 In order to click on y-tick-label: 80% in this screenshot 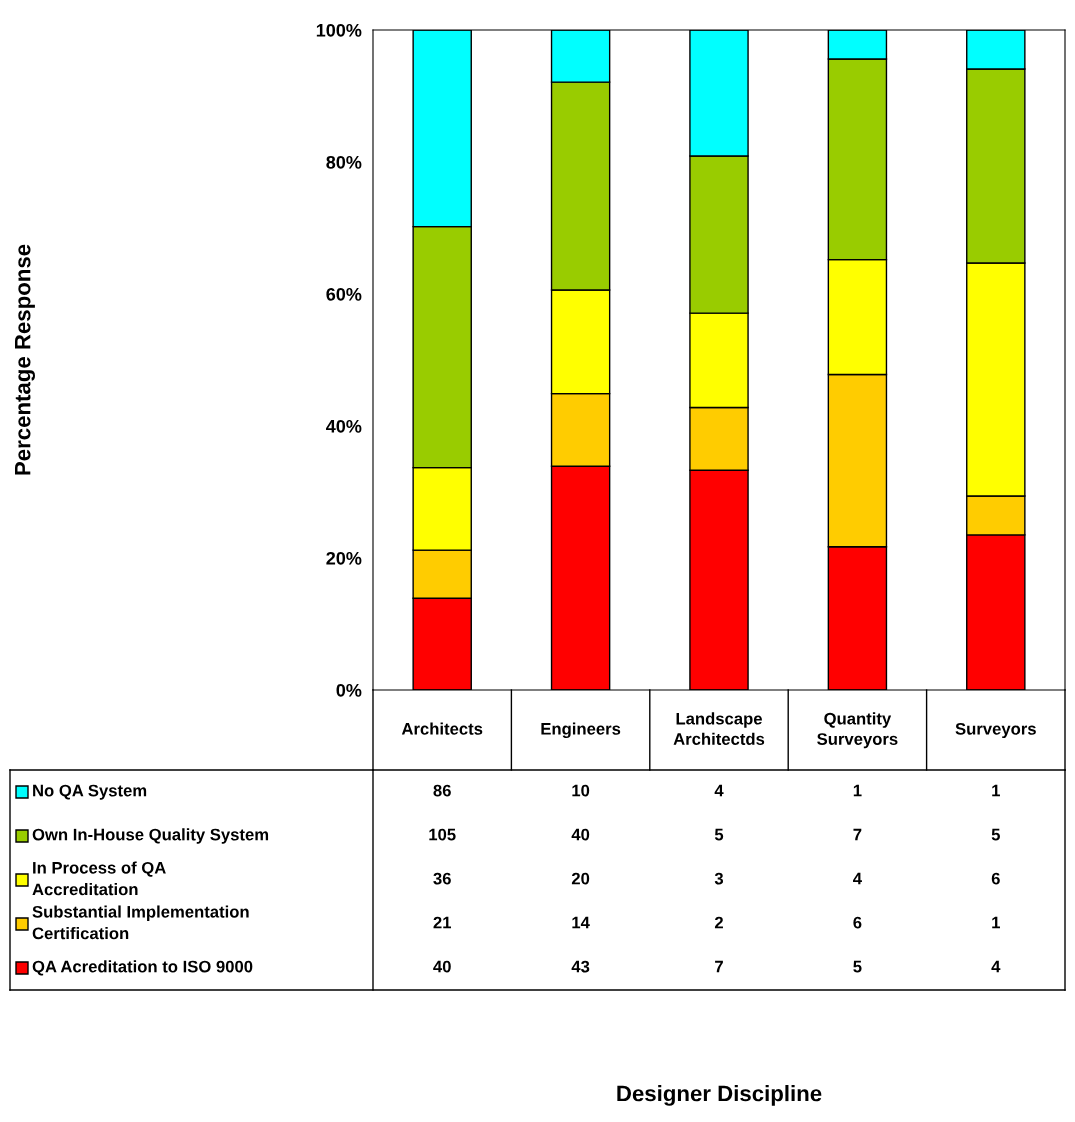, I will do `click(344, 162)`.